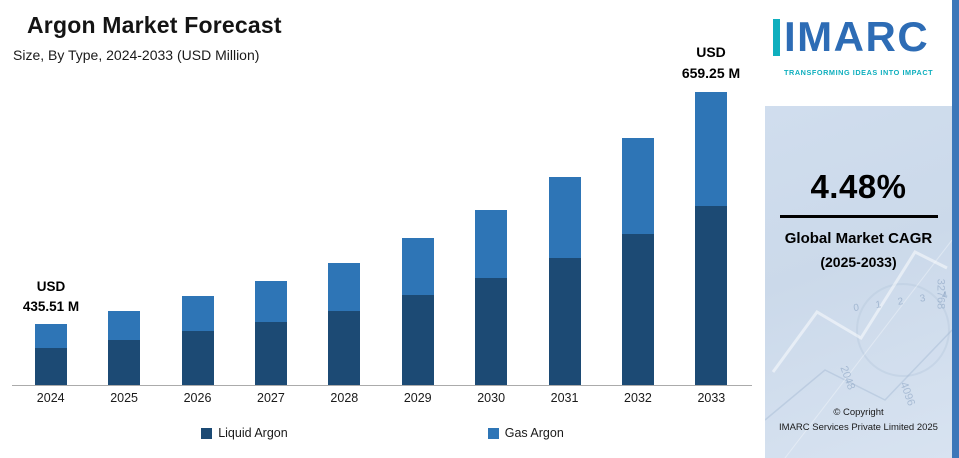  I want to click on bar-group-2033, so click(711, 238).